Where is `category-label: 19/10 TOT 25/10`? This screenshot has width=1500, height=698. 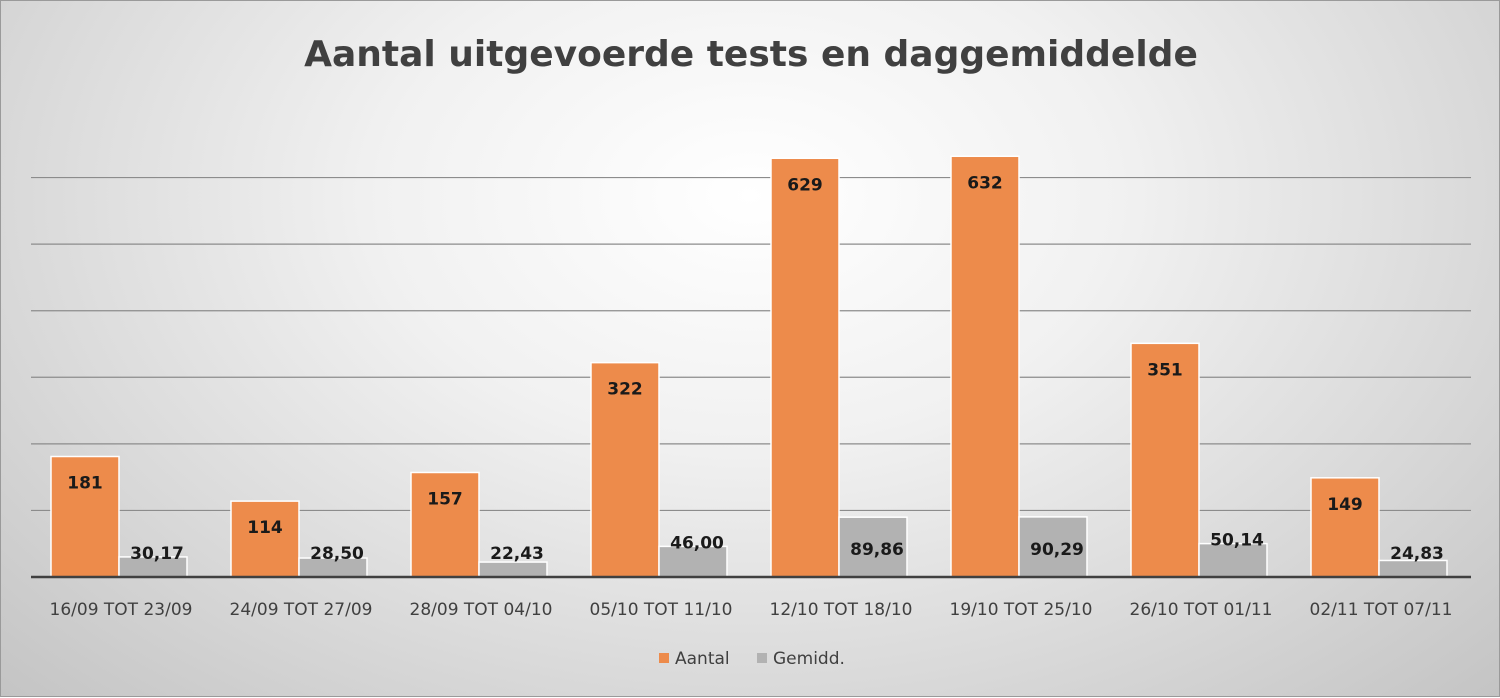
category-label: 19/10 TOT 25/10 is located at coordinates (1021, 610).